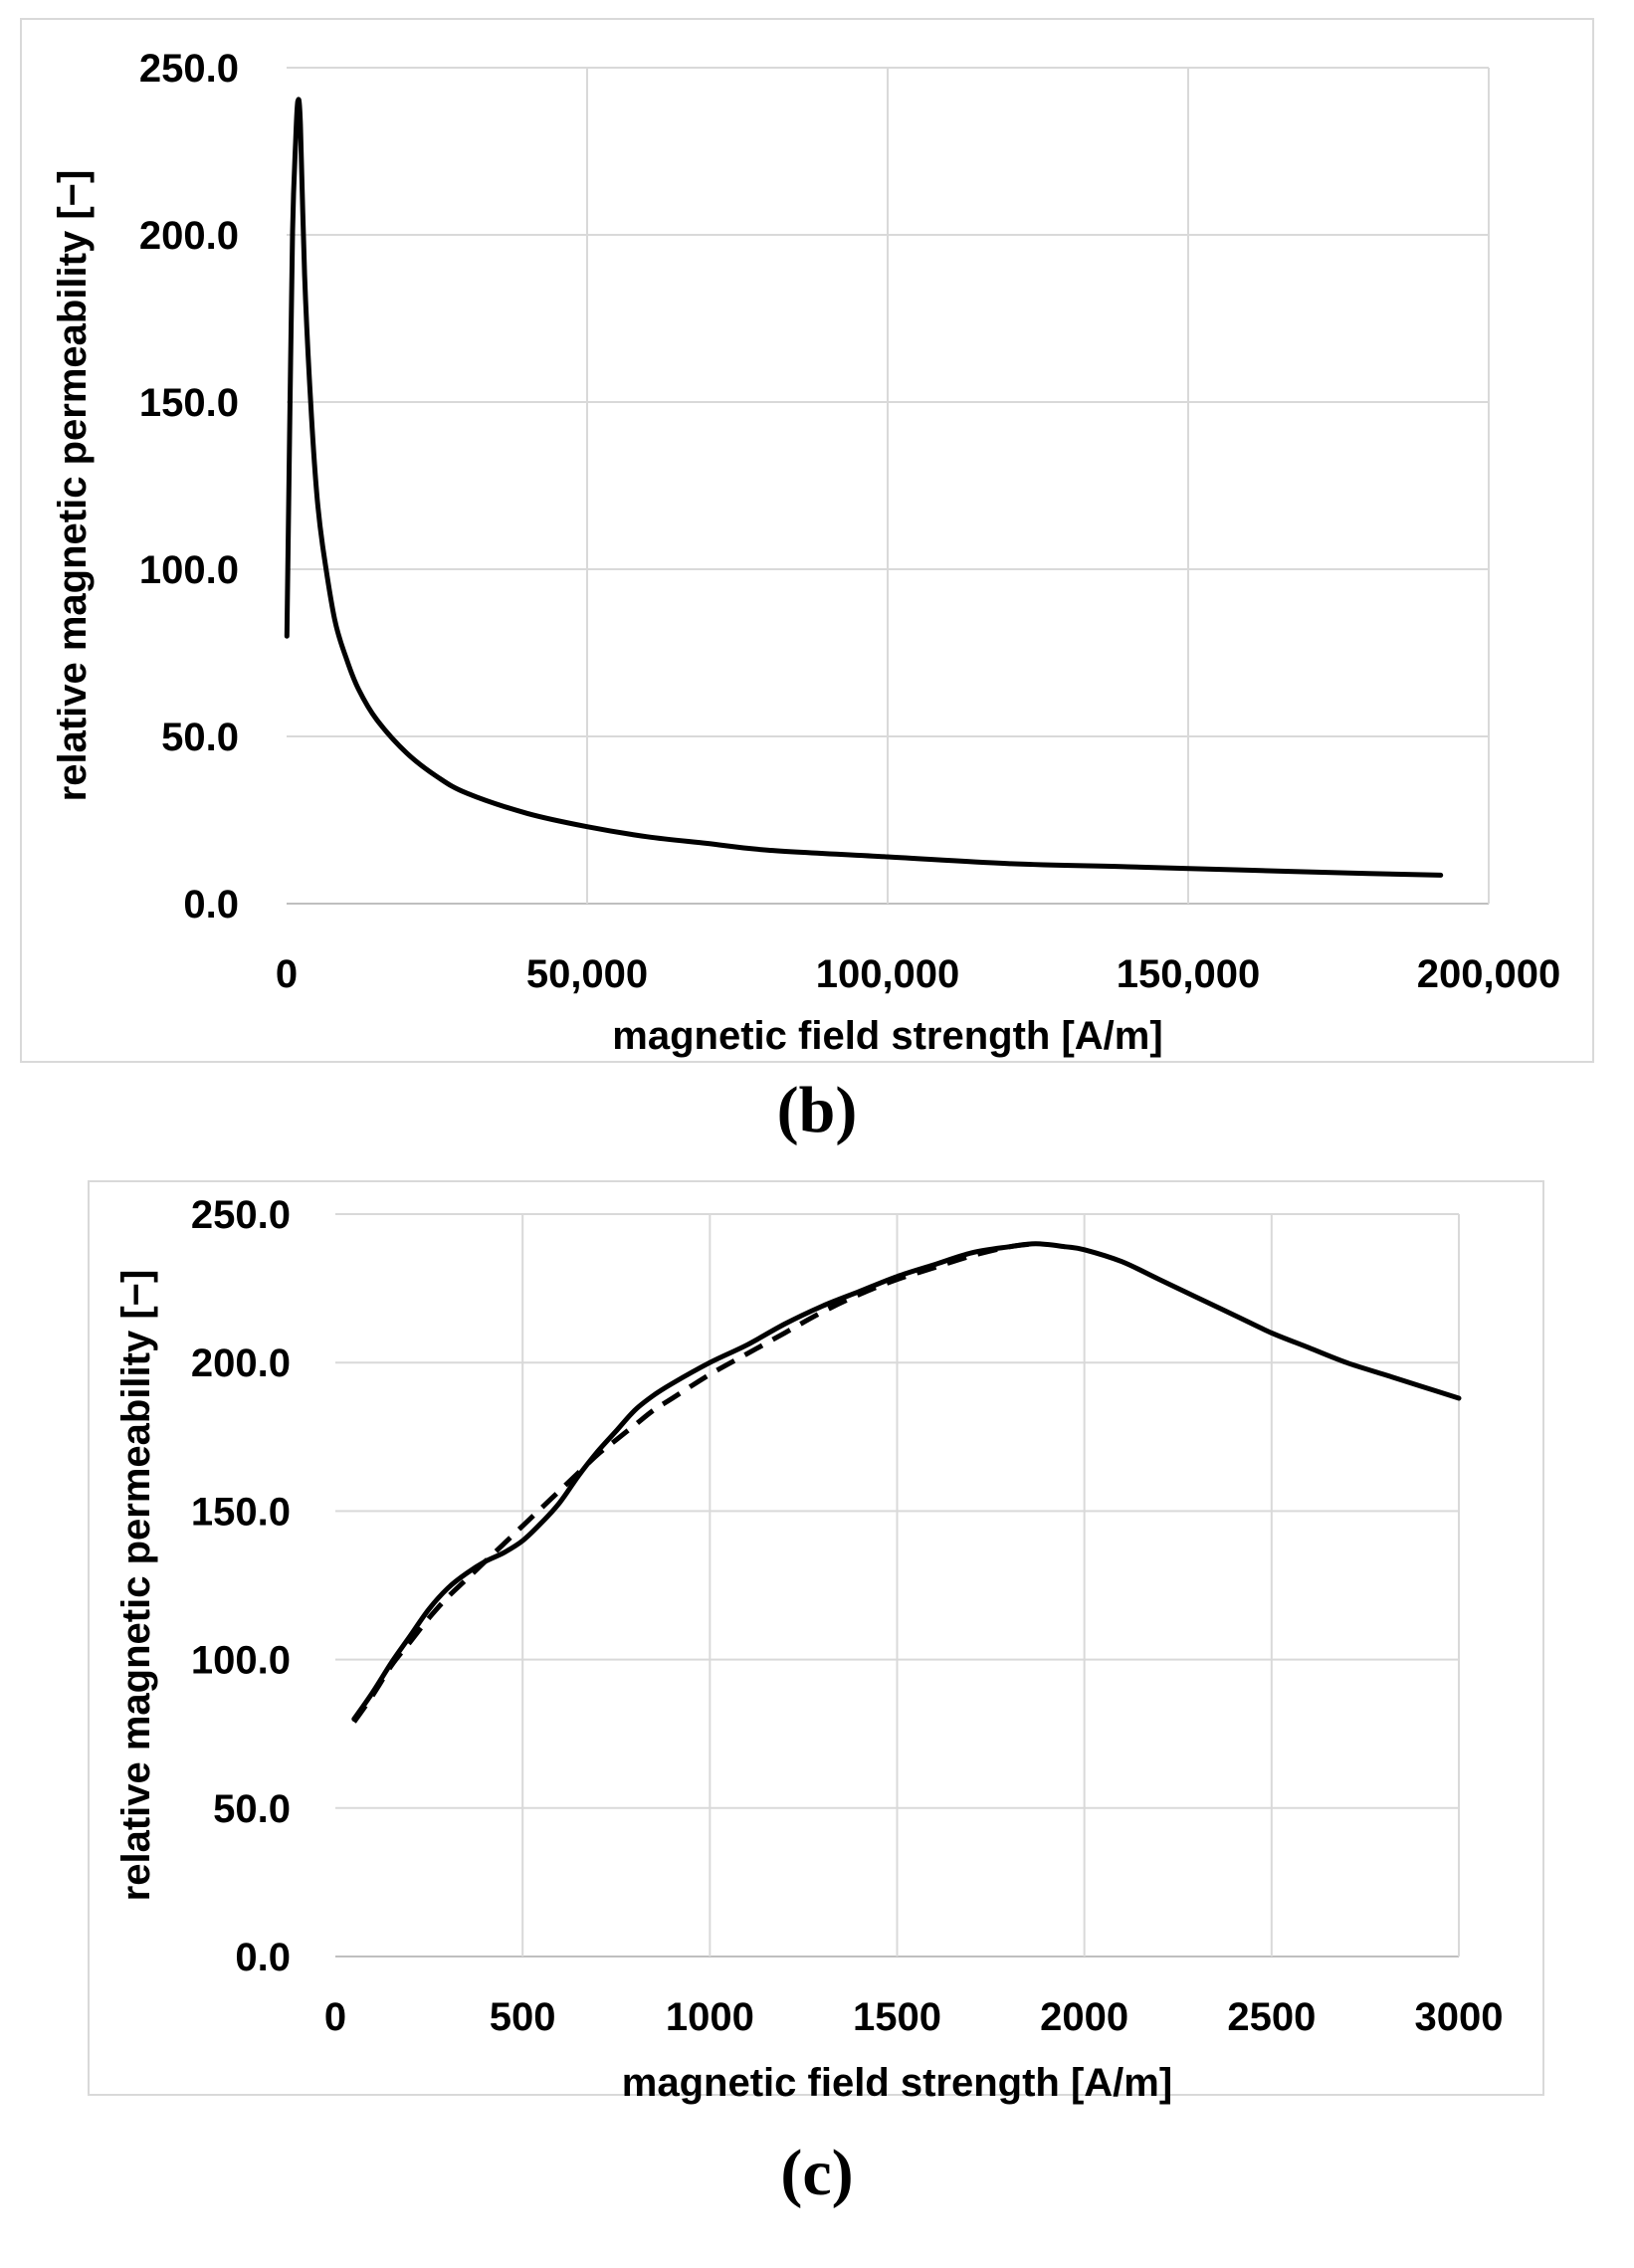  Describe the element at coordinates (587, 974) in the screenshot. I see `x-tick-label: 50,000` at that location.